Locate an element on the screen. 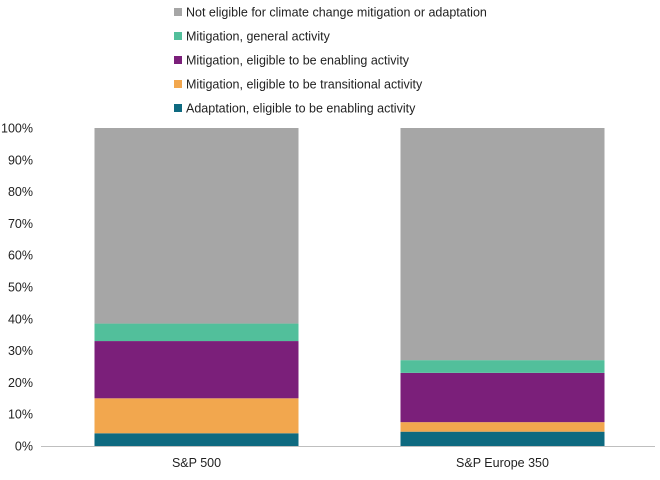  legend-label: Mitigation, general activity is located at coordinates (258, 37).